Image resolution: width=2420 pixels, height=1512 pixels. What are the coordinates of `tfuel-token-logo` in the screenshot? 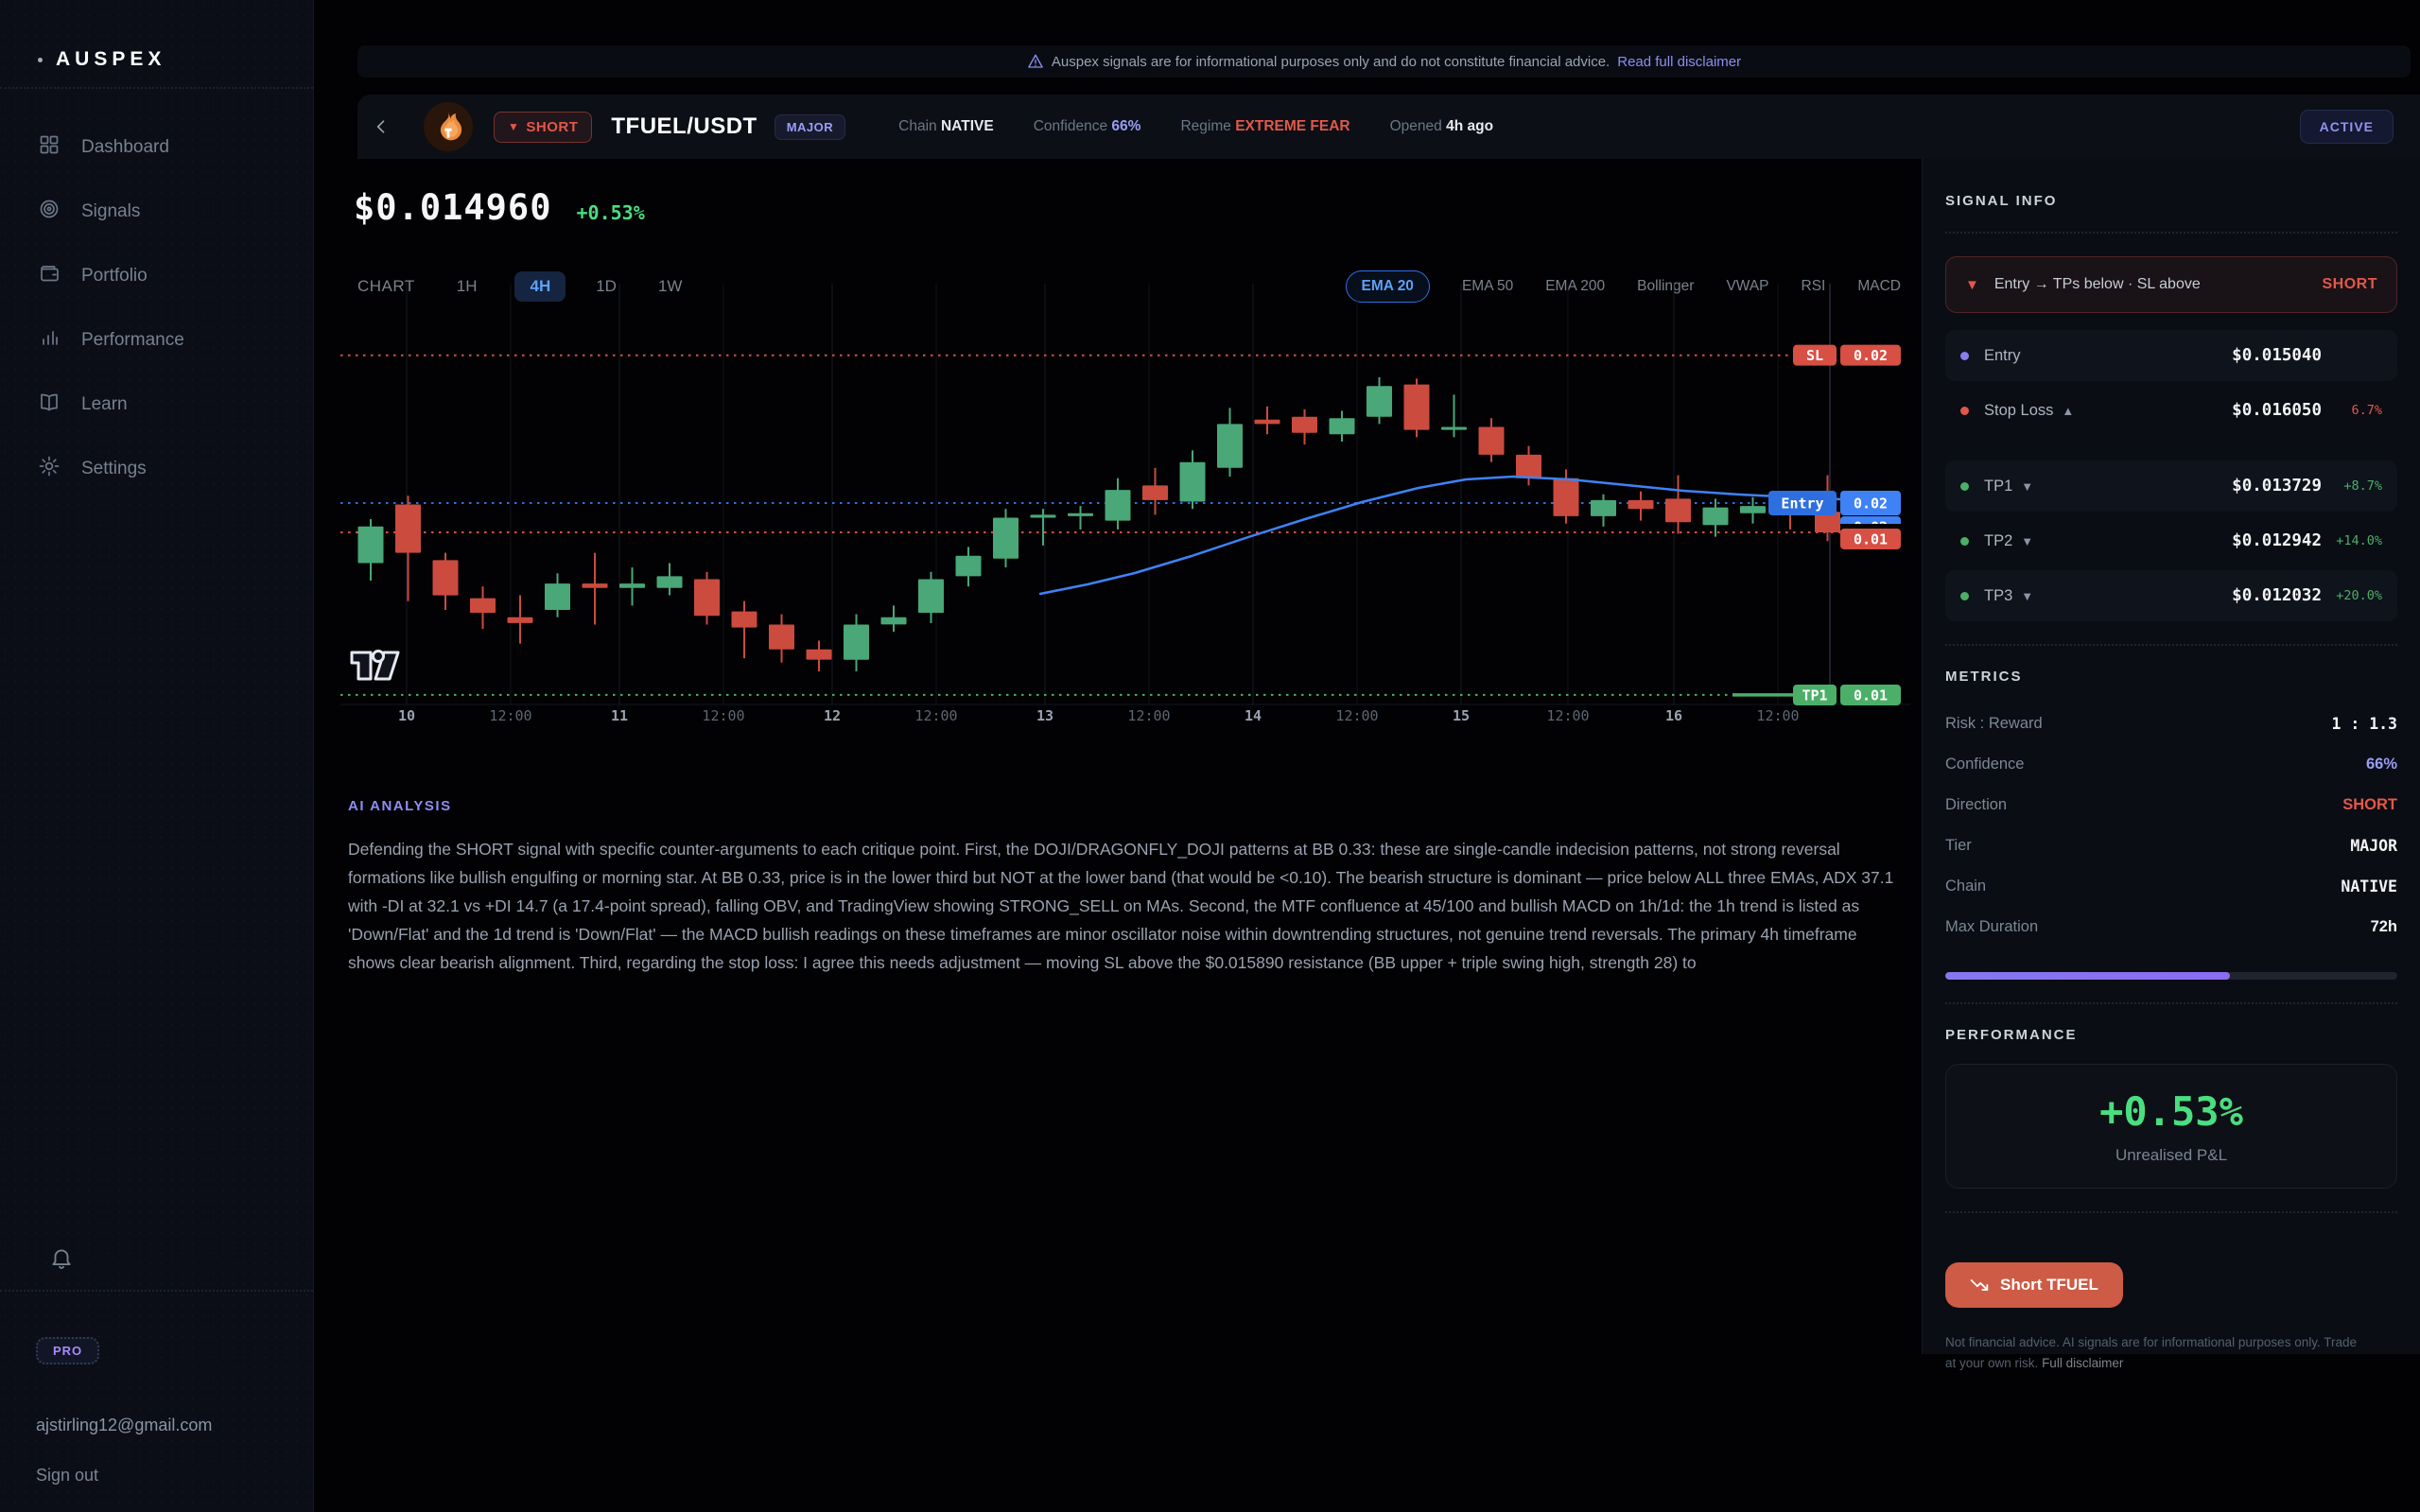 It's located at (449, 127).